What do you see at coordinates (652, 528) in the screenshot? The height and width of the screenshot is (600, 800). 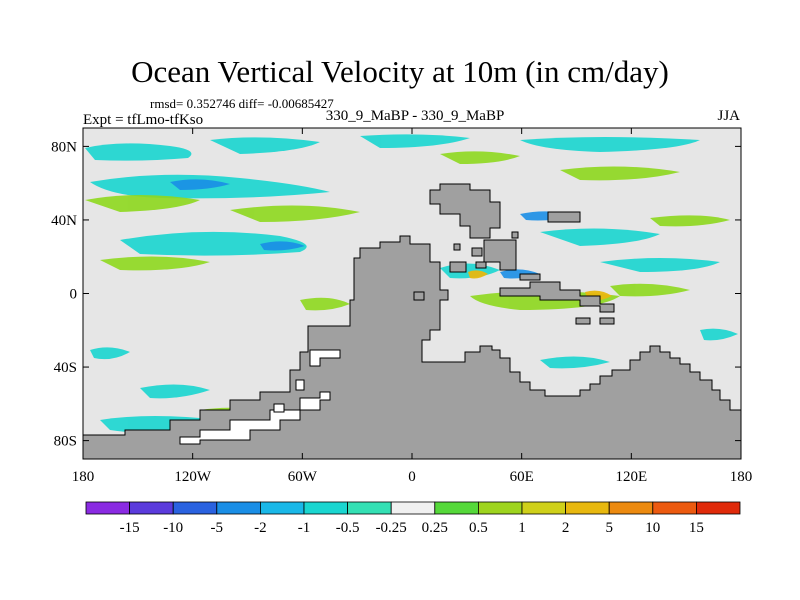 I see `colorbar-label: 10` at bounding box center [652, 528].